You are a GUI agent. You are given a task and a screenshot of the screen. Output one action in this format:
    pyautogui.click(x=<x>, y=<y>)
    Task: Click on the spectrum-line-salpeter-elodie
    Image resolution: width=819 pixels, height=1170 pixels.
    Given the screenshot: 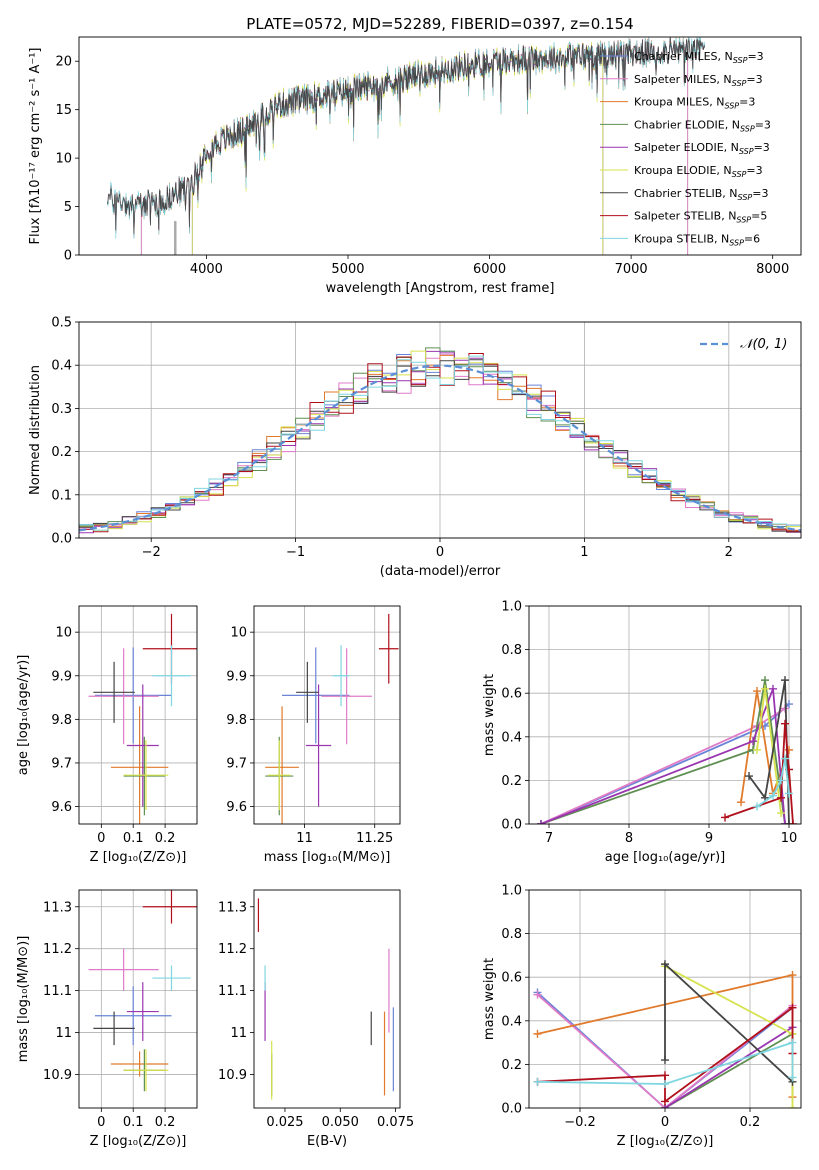 What is the action you would take?
    pyautogui.click(x=397, y=148)
    